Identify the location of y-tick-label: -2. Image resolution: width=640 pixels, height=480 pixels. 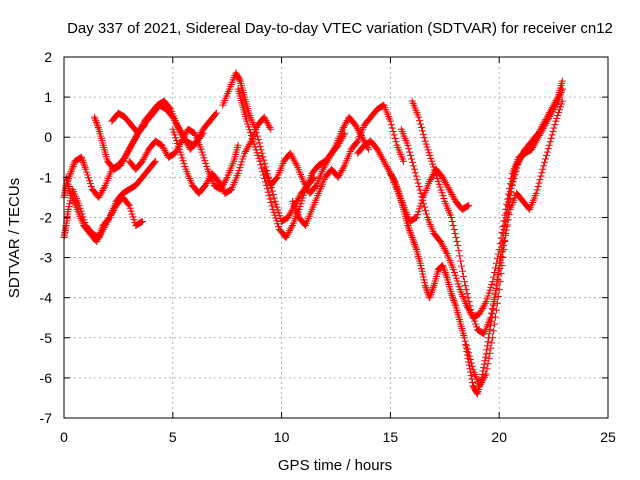
(46, 217).